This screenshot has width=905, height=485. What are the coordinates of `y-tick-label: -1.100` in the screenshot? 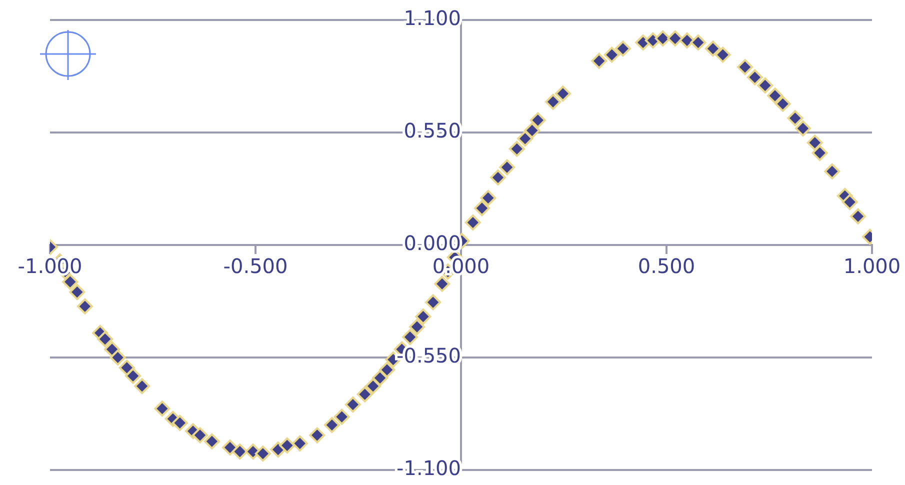 It's located at (428, 468).